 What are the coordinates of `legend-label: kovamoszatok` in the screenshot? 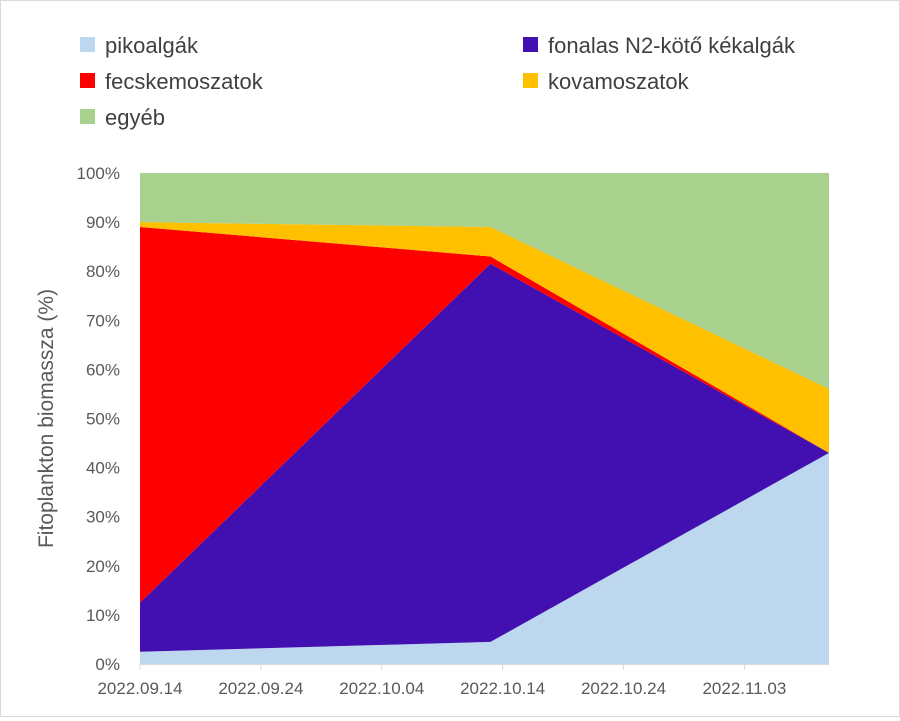 It's located at (619, 81).